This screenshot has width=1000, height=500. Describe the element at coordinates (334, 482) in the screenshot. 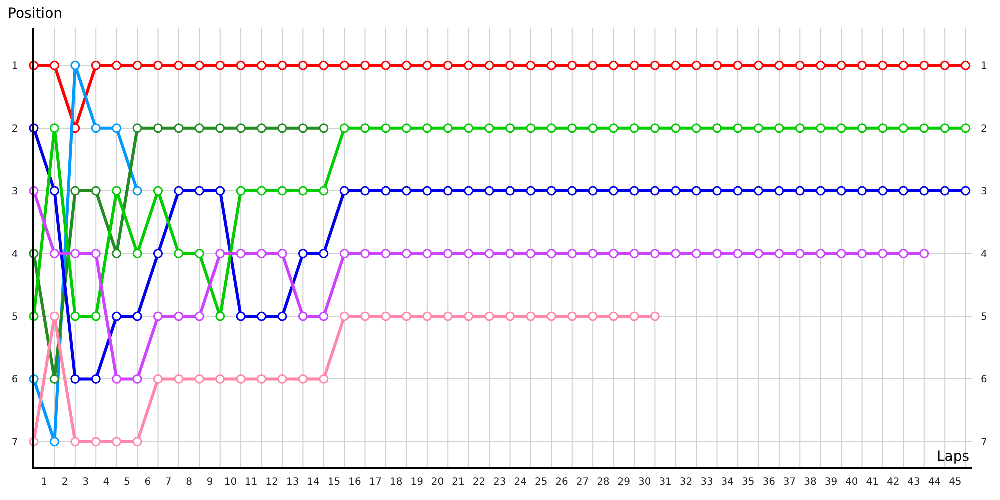

I see `x-tick-label: 15` at that location.